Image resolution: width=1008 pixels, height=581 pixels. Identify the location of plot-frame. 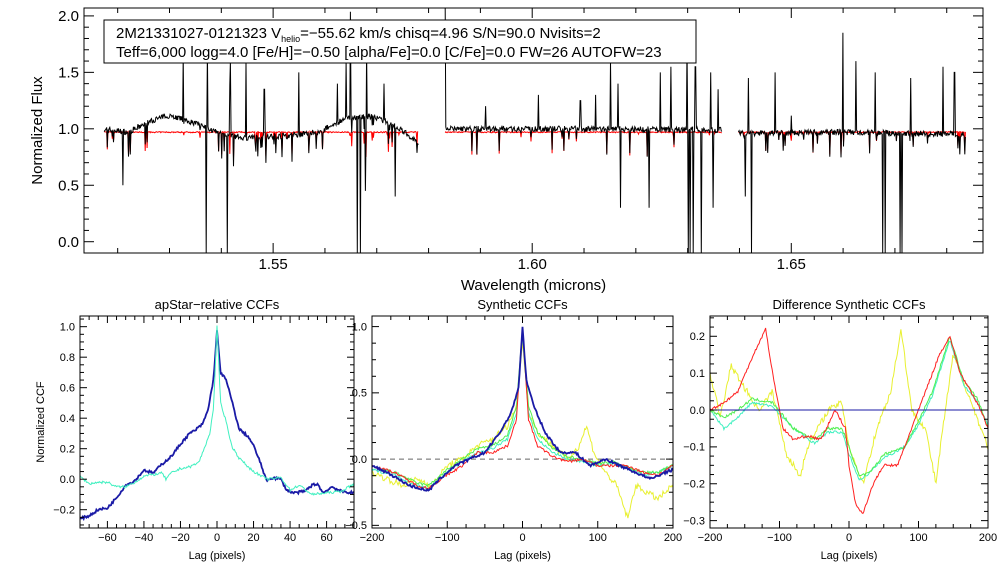
(217, 422).